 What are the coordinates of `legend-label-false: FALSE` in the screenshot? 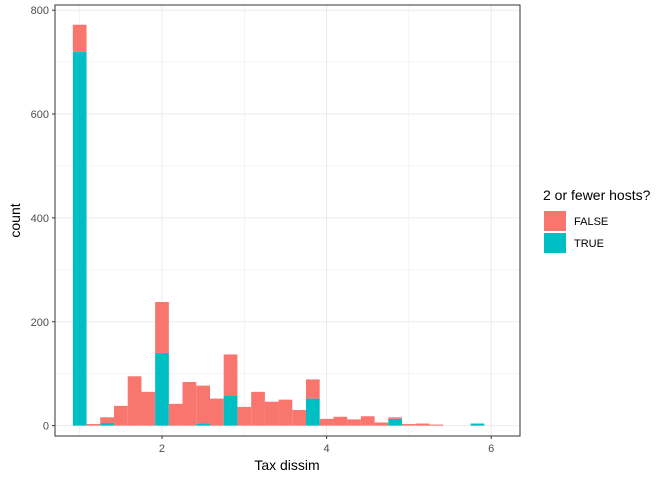 It's located at (591, 222).